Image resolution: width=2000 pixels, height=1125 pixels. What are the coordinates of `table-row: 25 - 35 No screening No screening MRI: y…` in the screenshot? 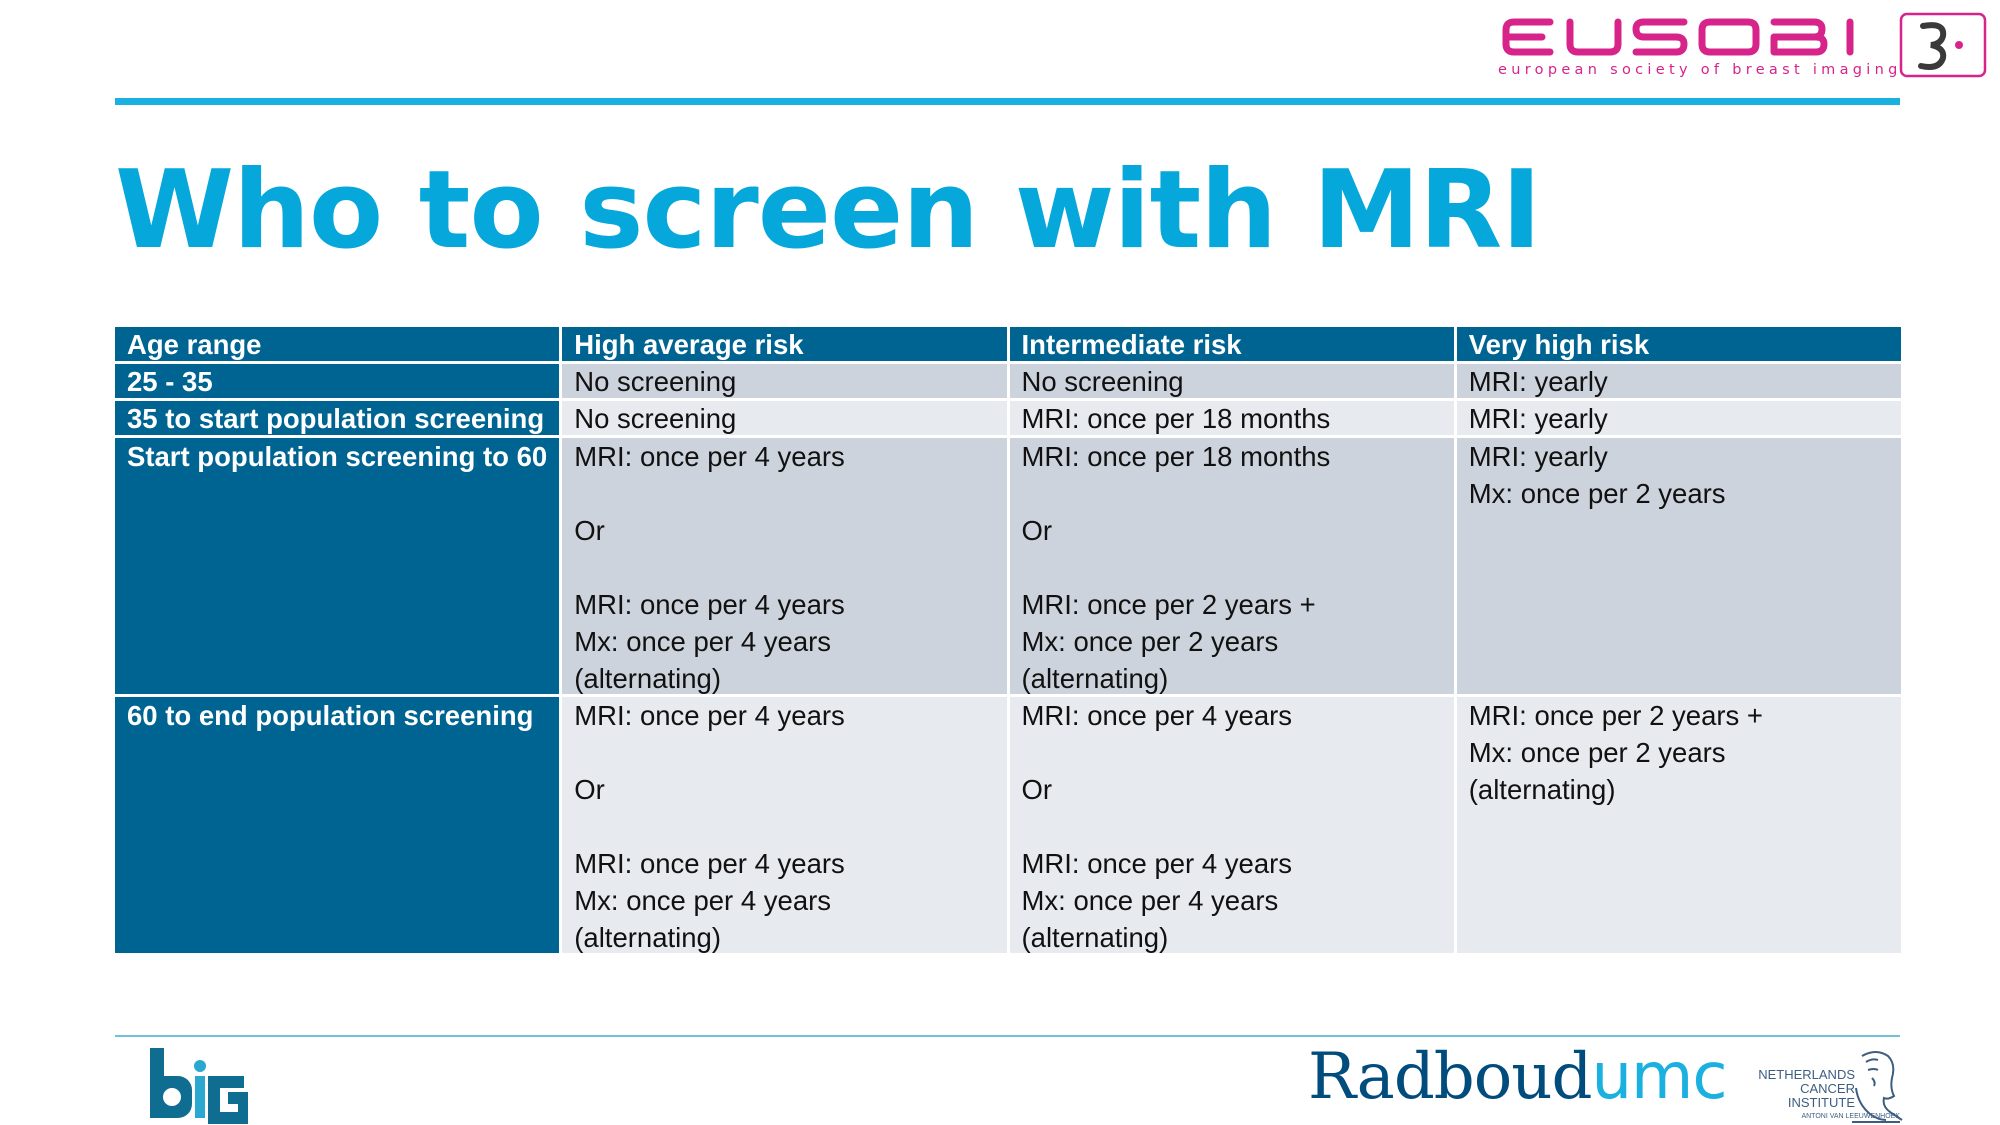 It's located at (1008, 381).